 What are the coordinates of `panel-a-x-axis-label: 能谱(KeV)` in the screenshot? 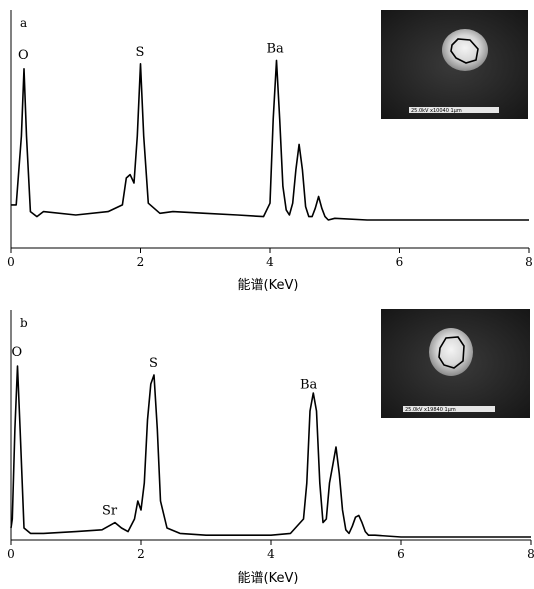 It's located at (268, 285).